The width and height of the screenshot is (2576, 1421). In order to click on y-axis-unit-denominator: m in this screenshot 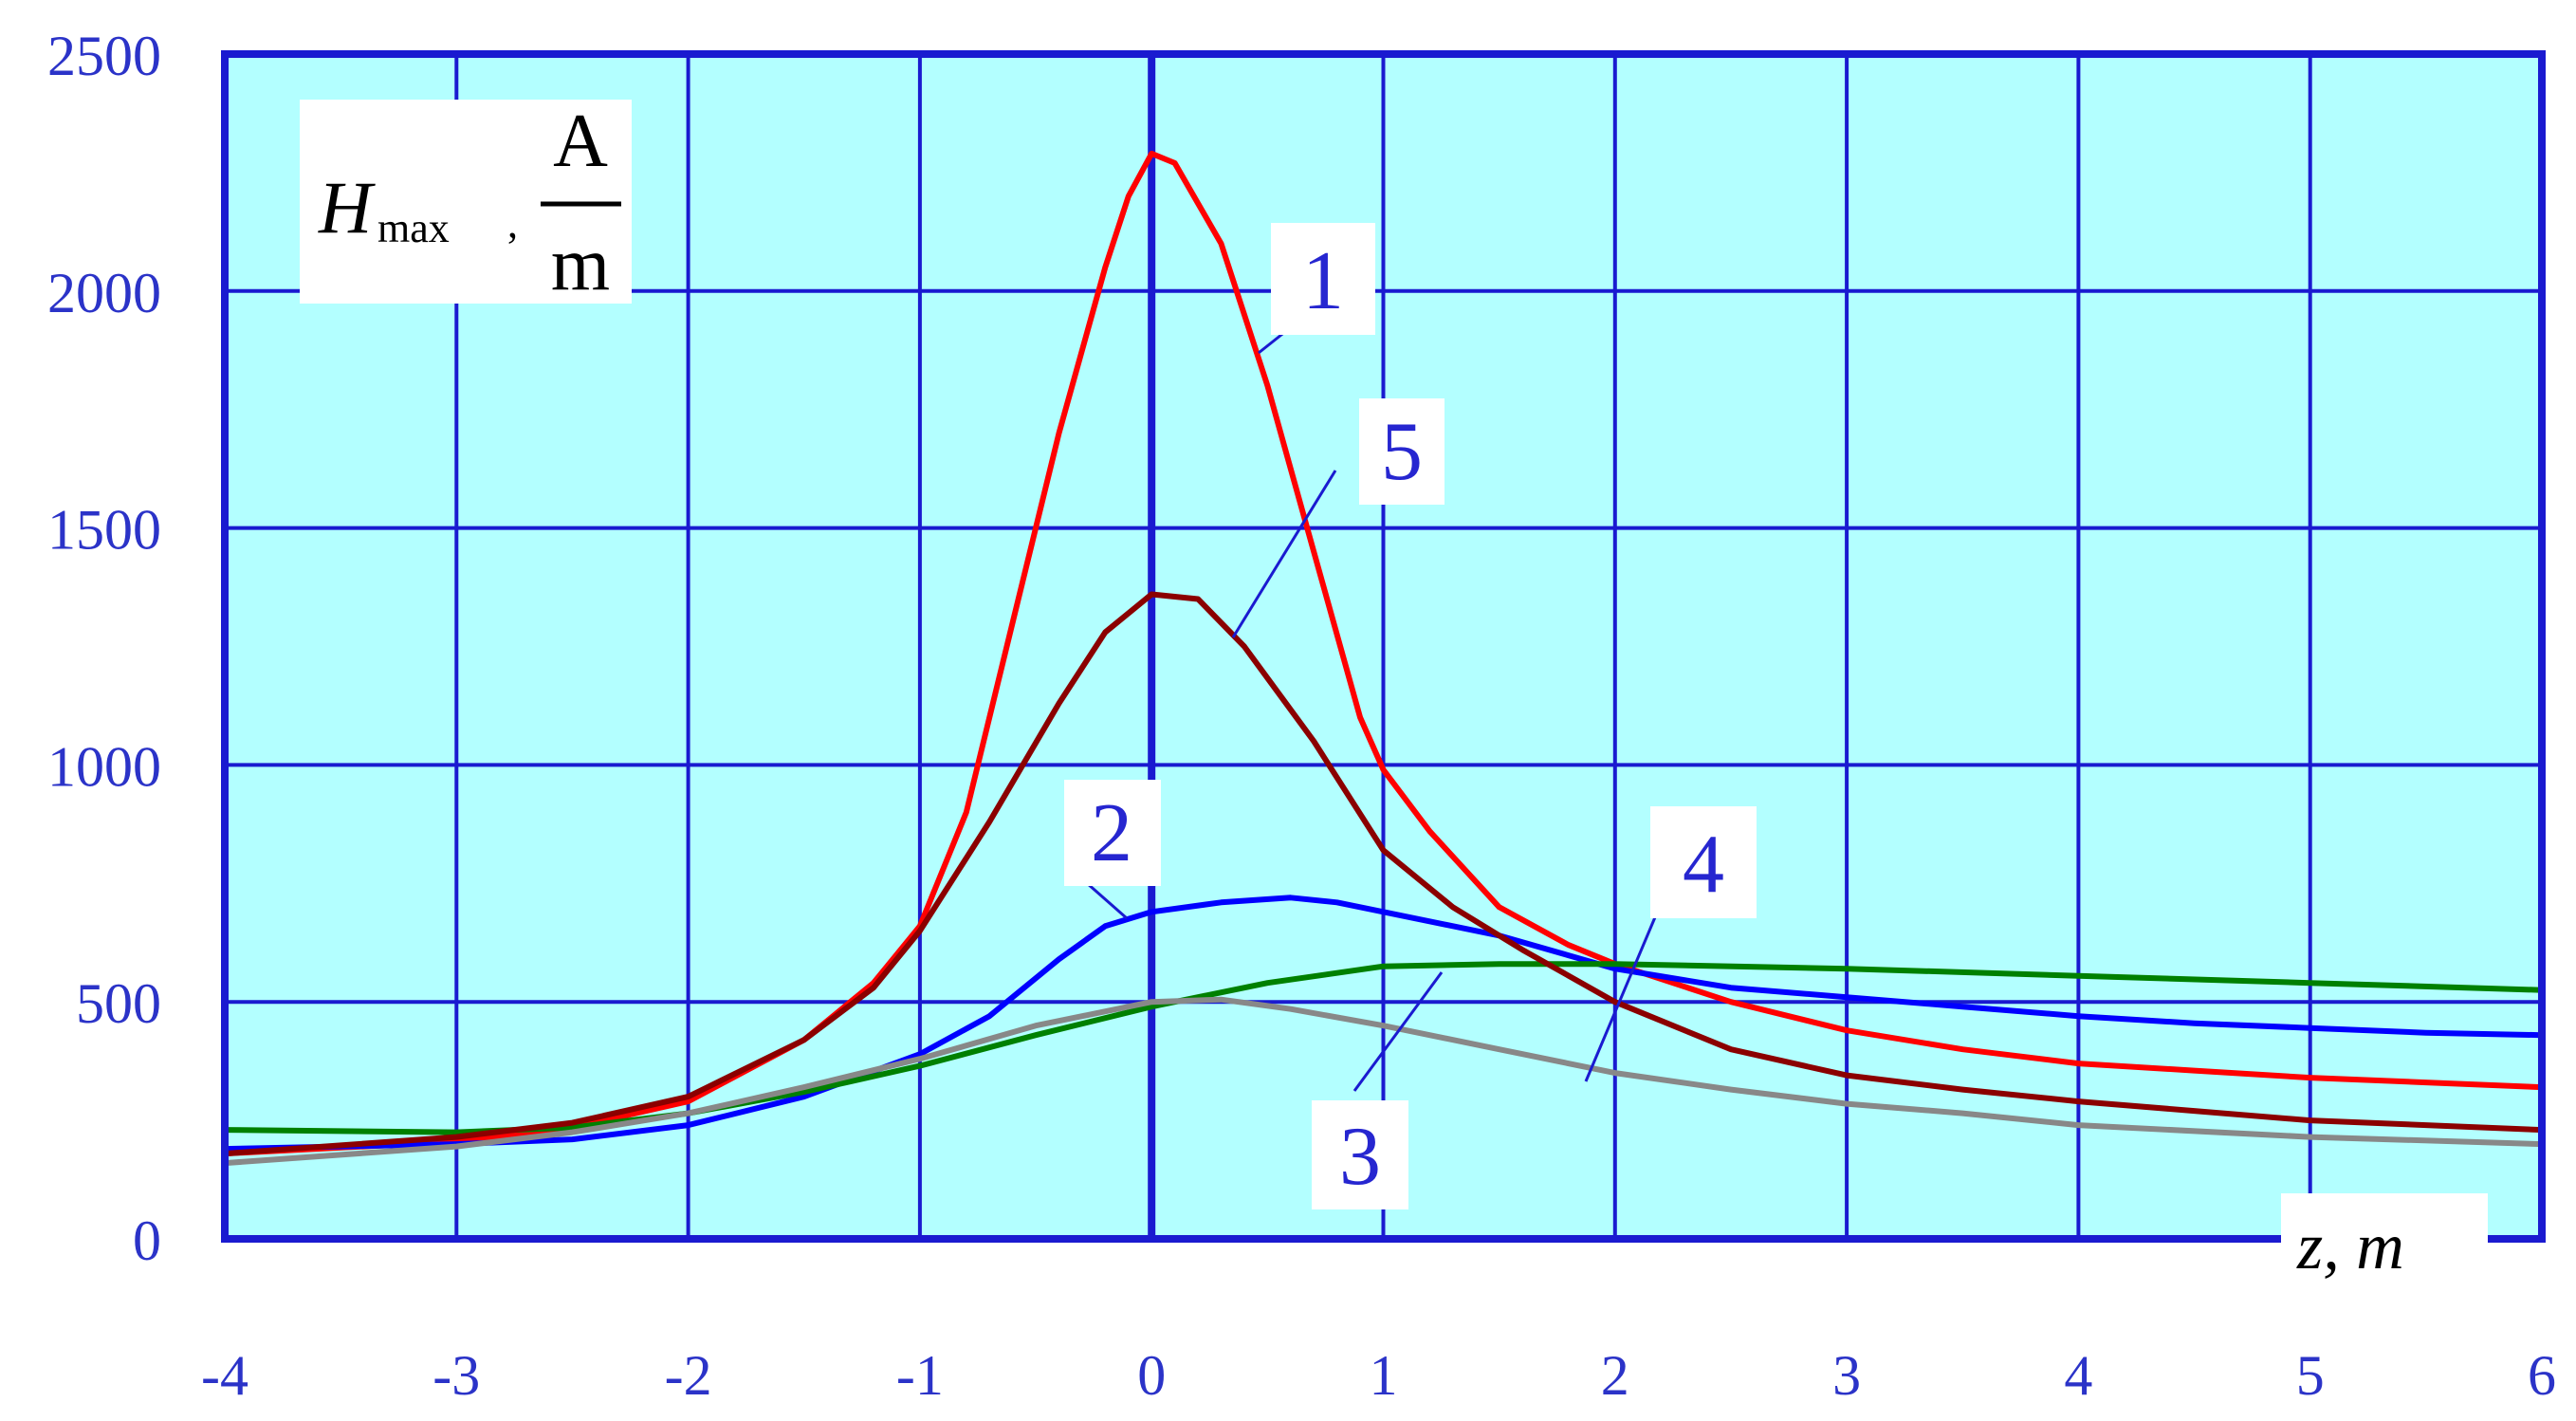, I will do `click(580, 264)`.